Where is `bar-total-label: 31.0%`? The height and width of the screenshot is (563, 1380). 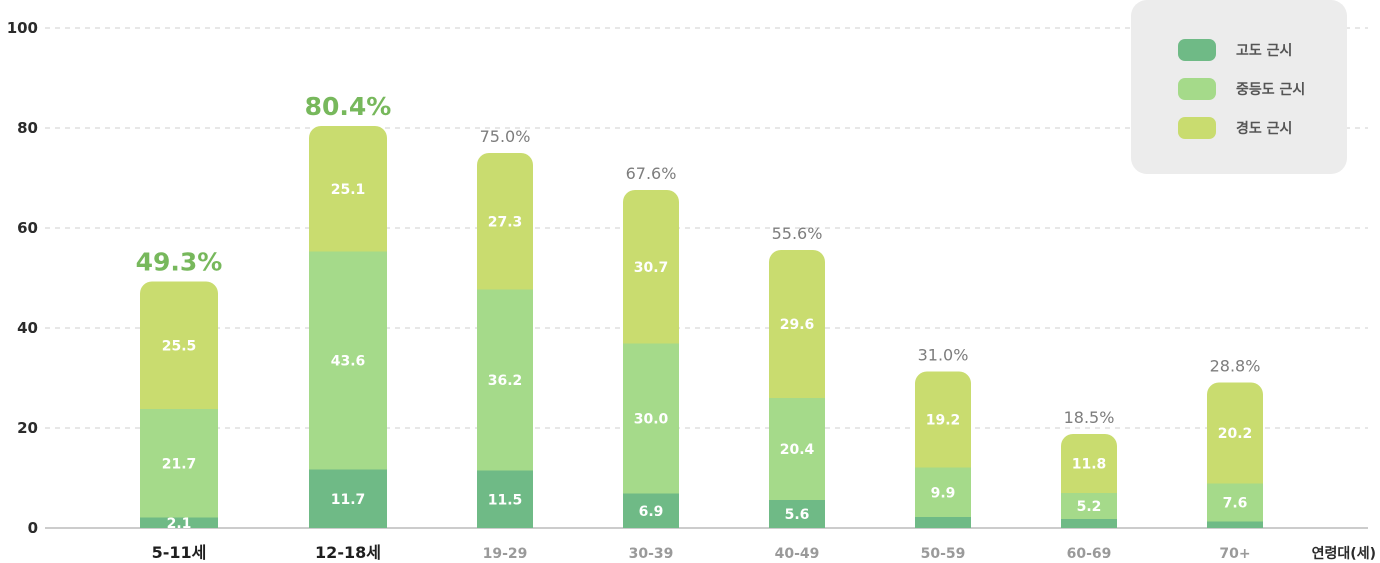
bar-total-label: 31.0% is located at coordinates (943, 355).